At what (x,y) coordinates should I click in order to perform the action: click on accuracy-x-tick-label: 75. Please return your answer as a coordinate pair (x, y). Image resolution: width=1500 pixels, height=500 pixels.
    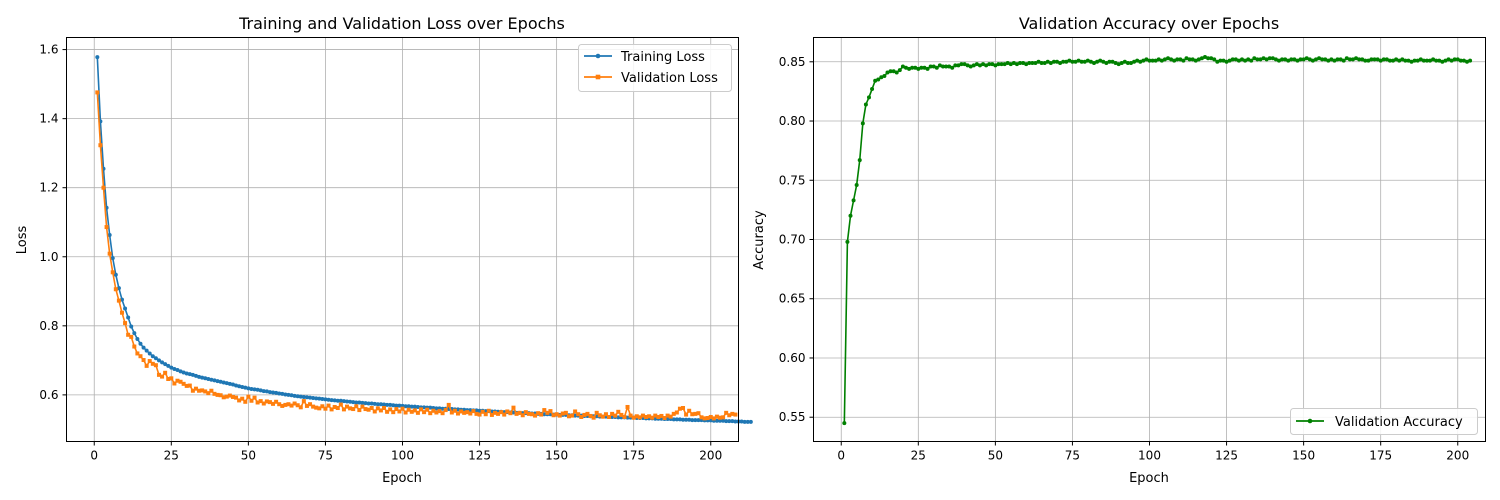
    Looking at the image, I should click on (1072, 456).